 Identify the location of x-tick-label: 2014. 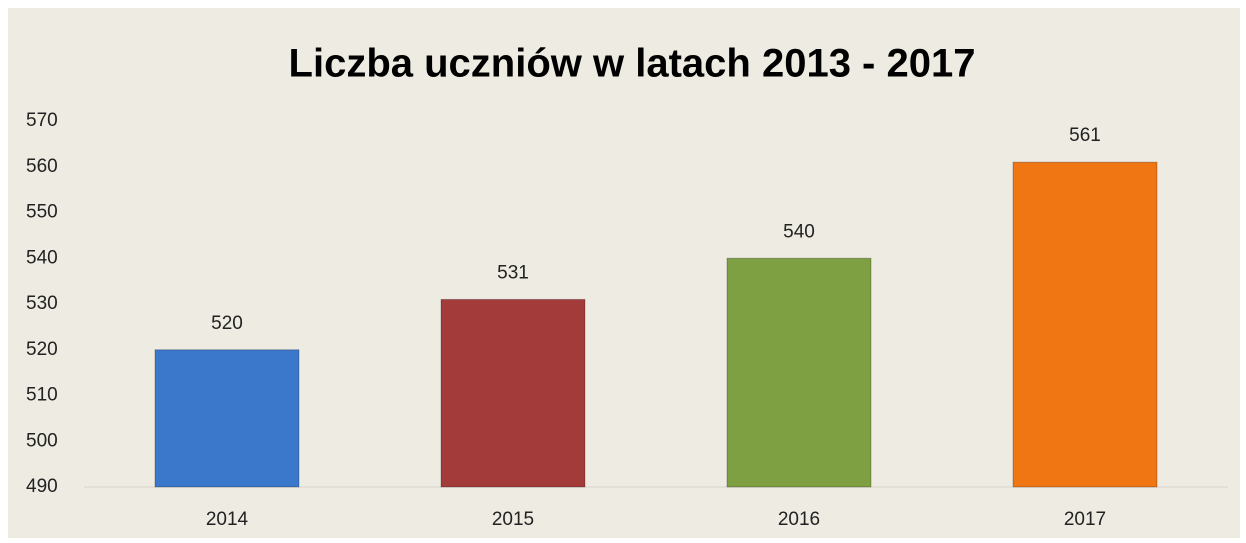
(227, 519).